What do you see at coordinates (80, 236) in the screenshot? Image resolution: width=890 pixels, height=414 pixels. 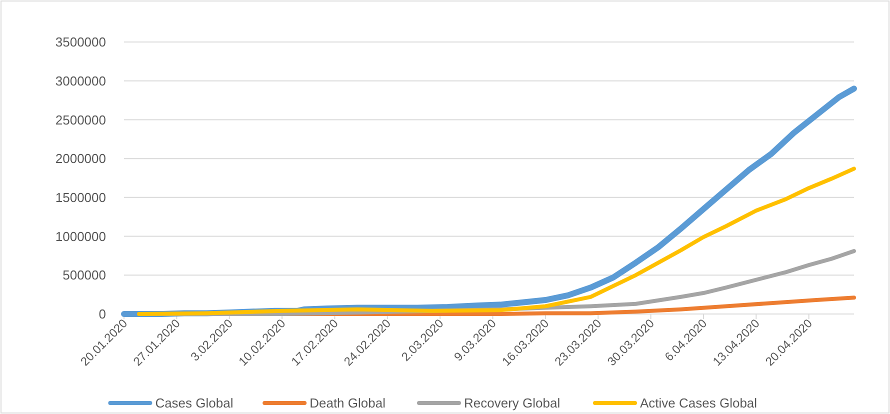 I see `y-tick-label: 1000000` at bounding box center [80, 236].